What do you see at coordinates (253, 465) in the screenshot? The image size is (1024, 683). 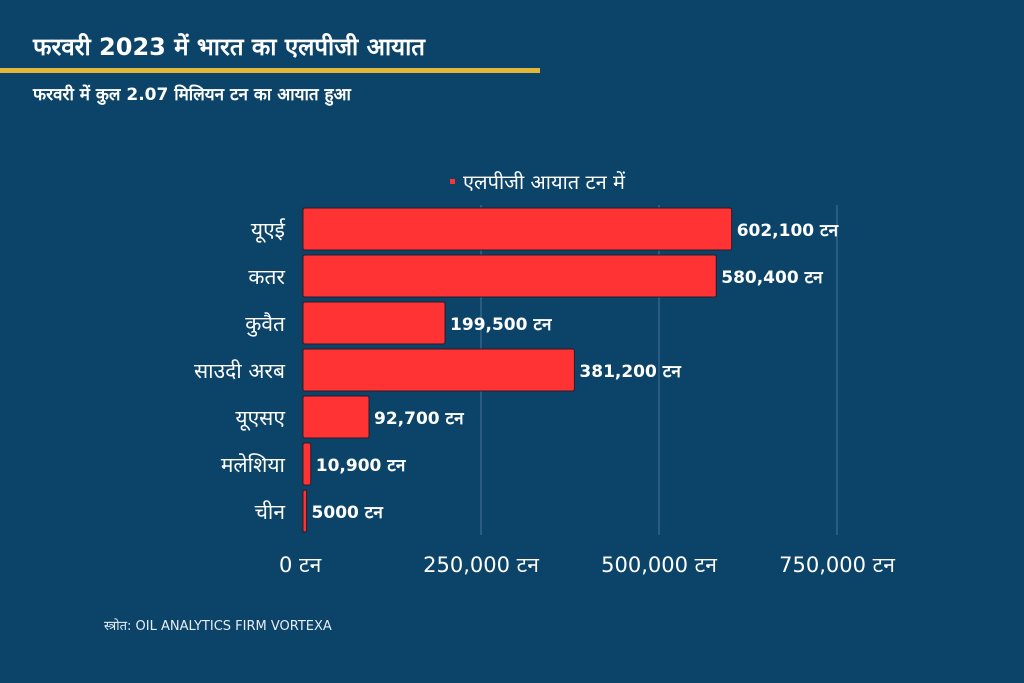 I see `category-label: मलेशिया` at bounding box center [253, 465].